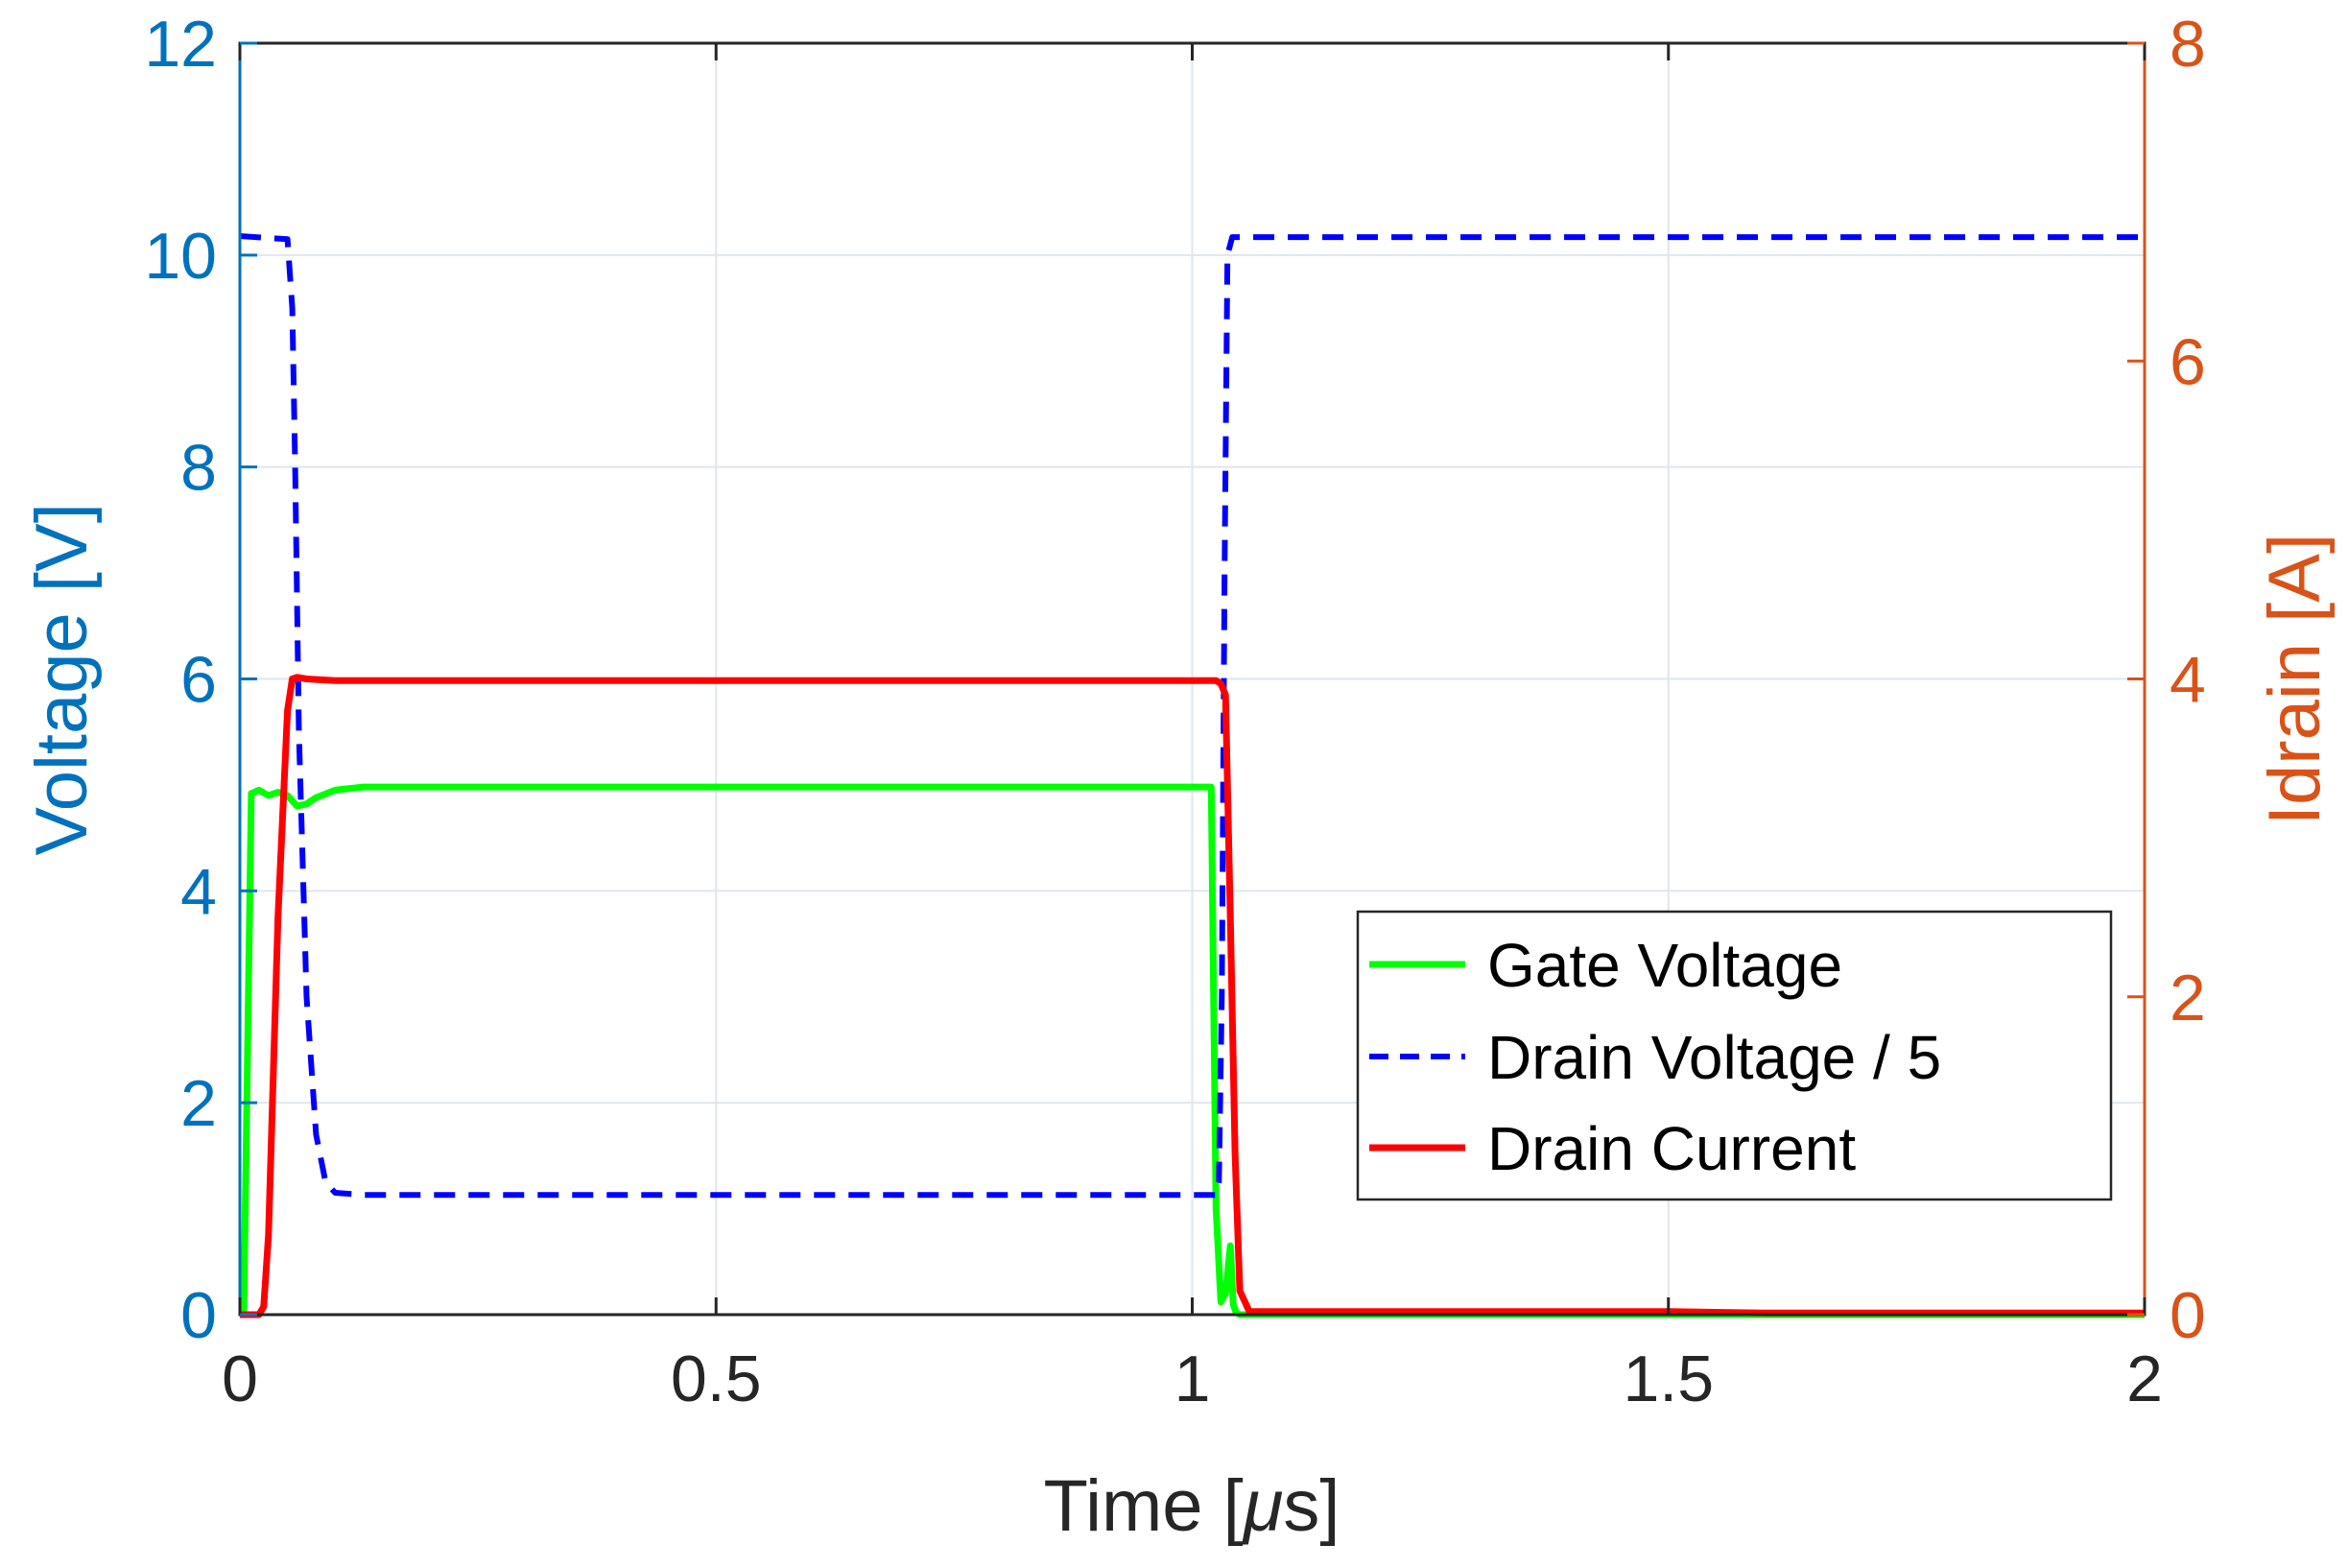 The height and width of the screenshot is (1568, 2348). Describe the element at coordinates (198, 680) in the screenshot. I see `left-y-tick-label: 6` at that location.